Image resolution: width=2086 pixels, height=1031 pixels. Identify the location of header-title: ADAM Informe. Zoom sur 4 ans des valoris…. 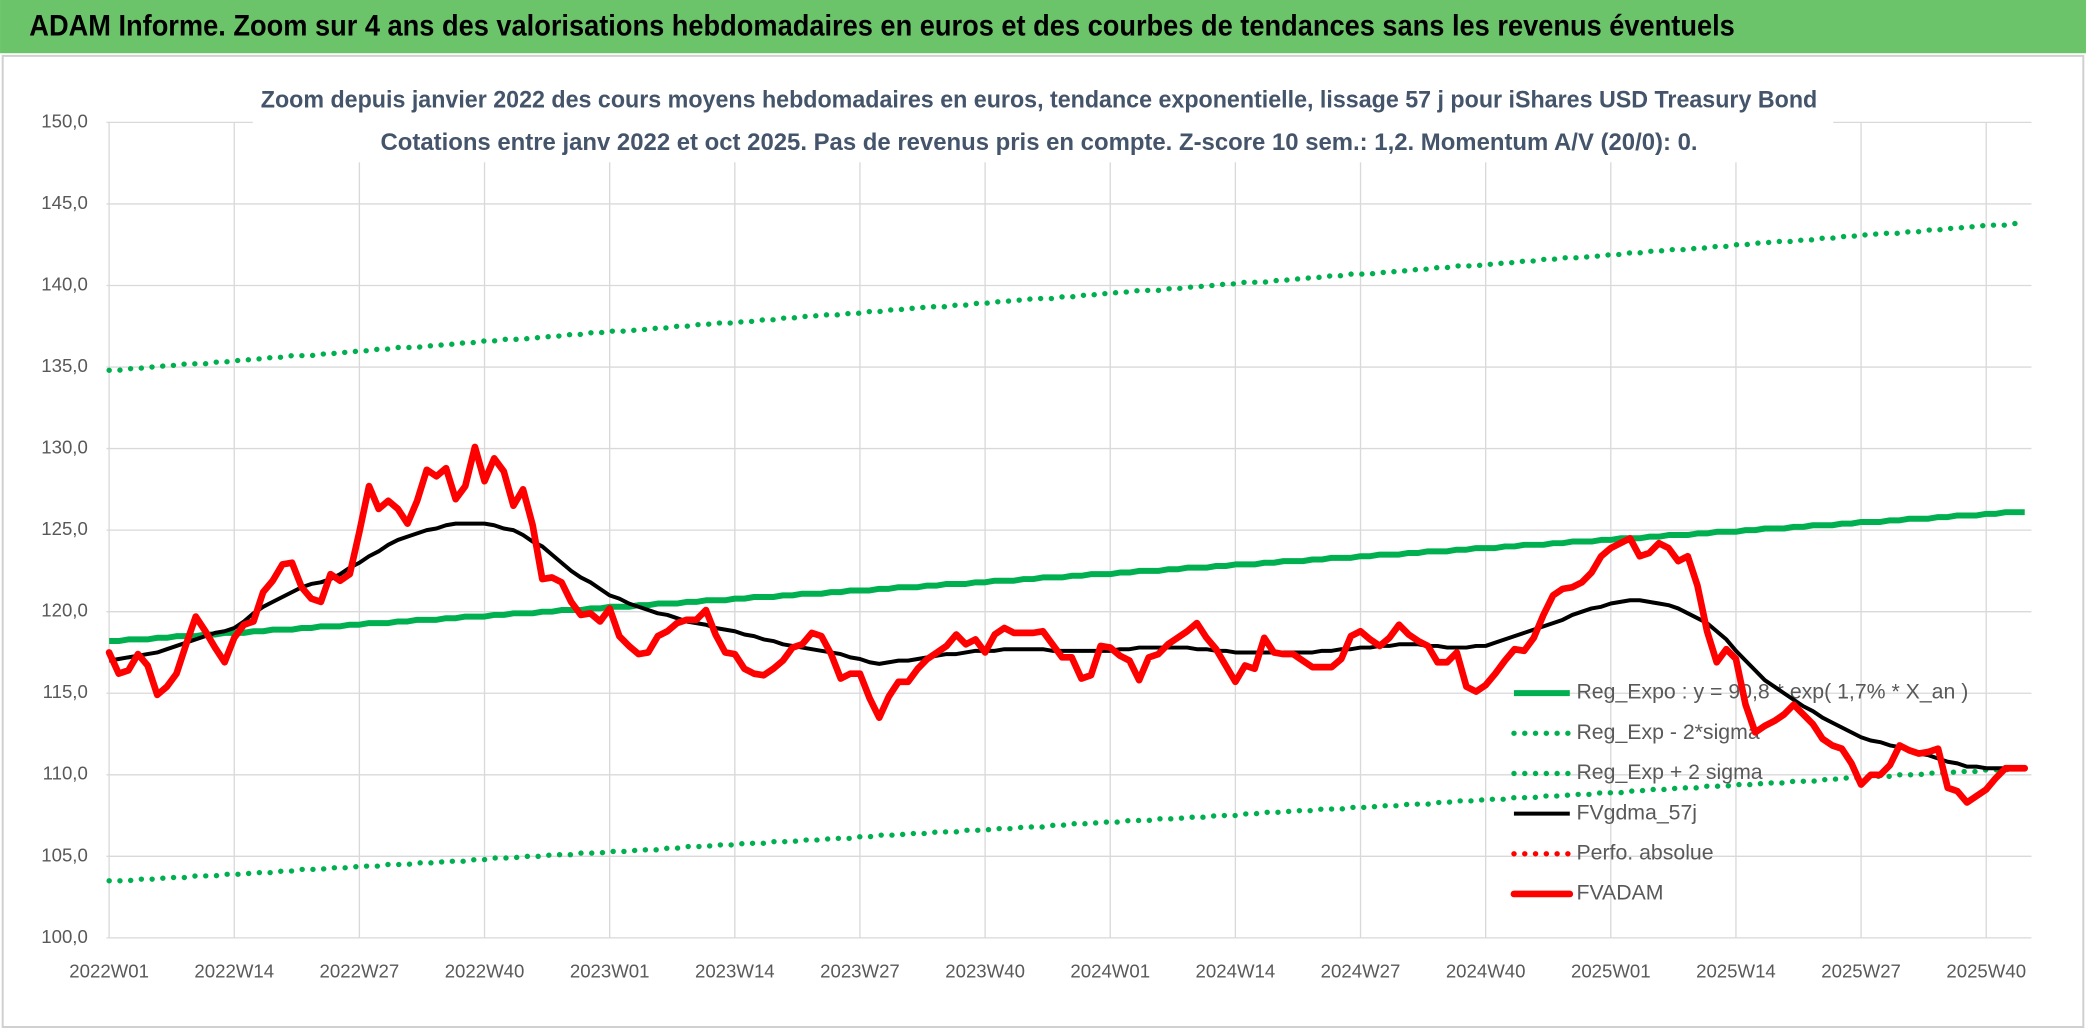
(881, 27).